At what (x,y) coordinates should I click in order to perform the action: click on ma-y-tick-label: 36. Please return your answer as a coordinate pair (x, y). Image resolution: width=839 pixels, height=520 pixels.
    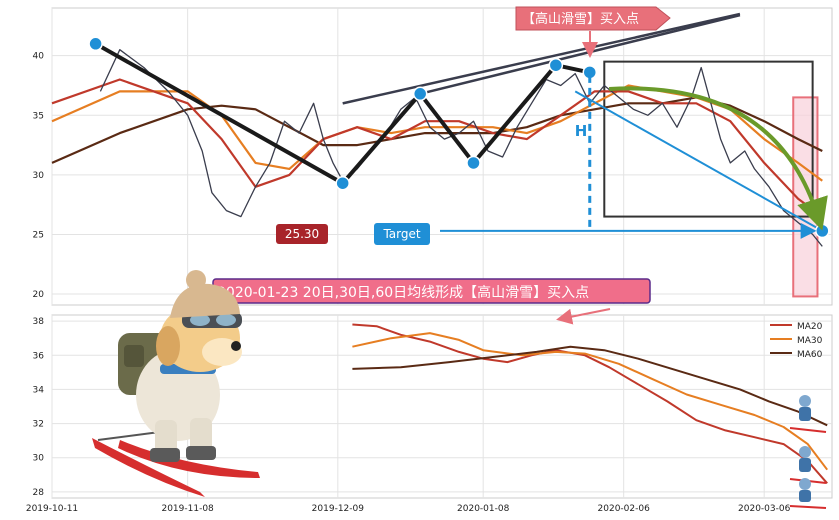
    Looking at the image, I should click on (39, 356).